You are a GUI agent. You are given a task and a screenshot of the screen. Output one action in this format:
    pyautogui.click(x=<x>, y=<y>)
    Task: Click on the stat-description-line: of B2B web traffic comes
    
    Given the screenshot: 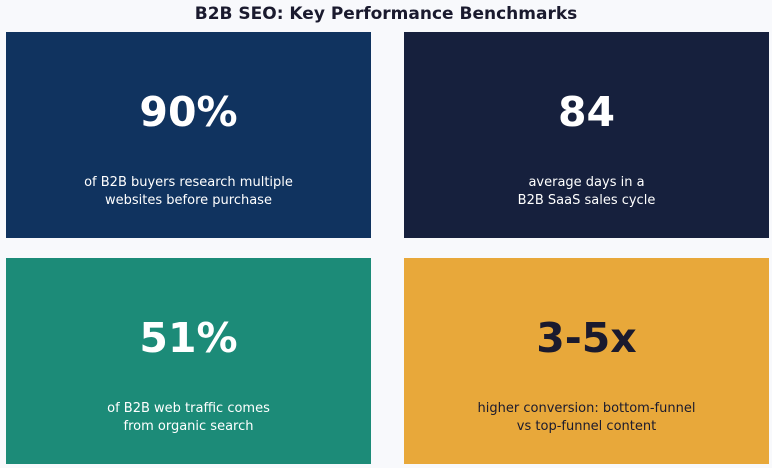 What is the action you would take?
    pyautogui.click(x=188, y=408)
    